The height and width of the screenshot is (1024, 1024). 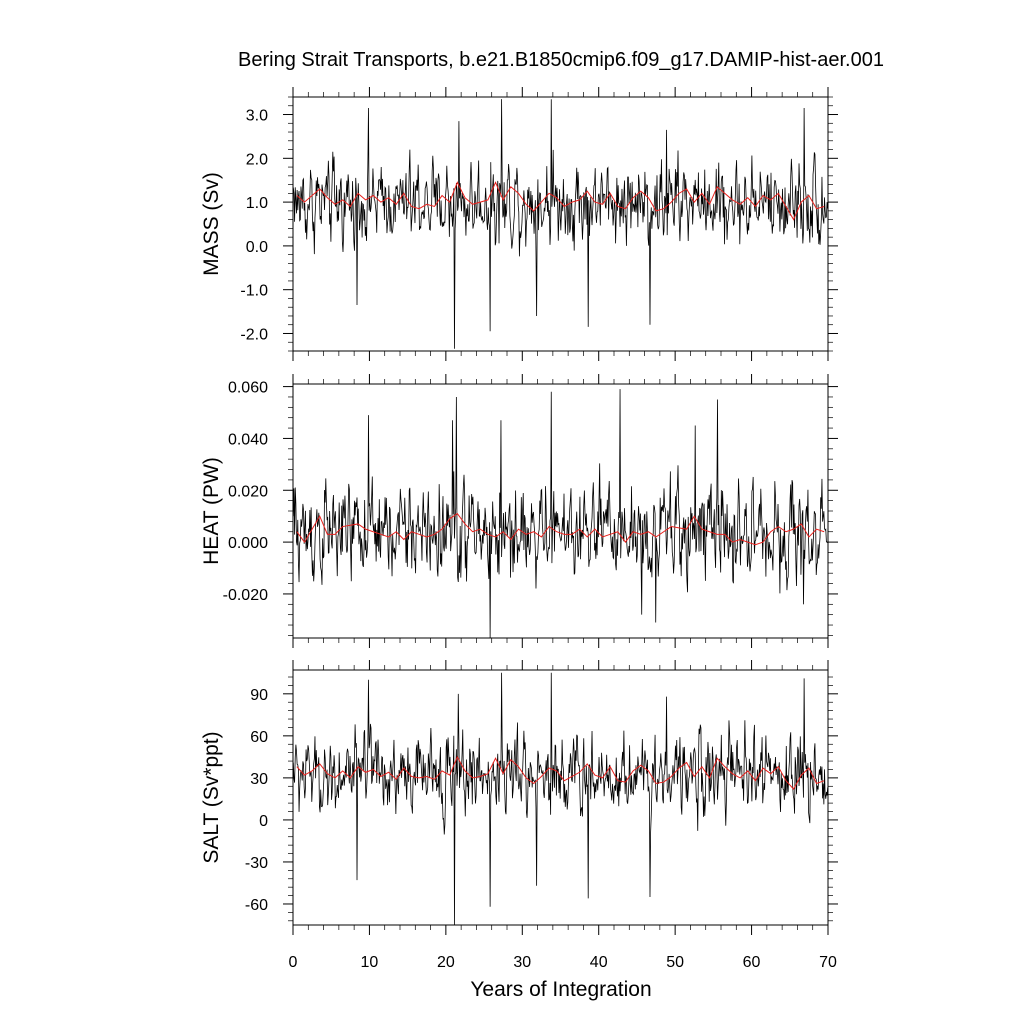 What do you see at coordinates (560, 989) in the screenshot?
I see `x-axis-label: Years of Integration` at bounding box center [560, 989].